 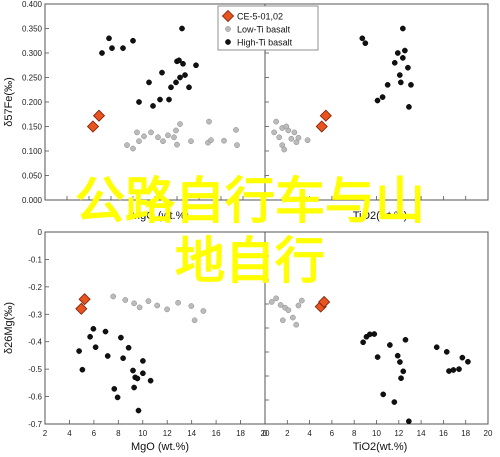 I want to click on y-tick-label: 0.200, so click(x=32, y=102).